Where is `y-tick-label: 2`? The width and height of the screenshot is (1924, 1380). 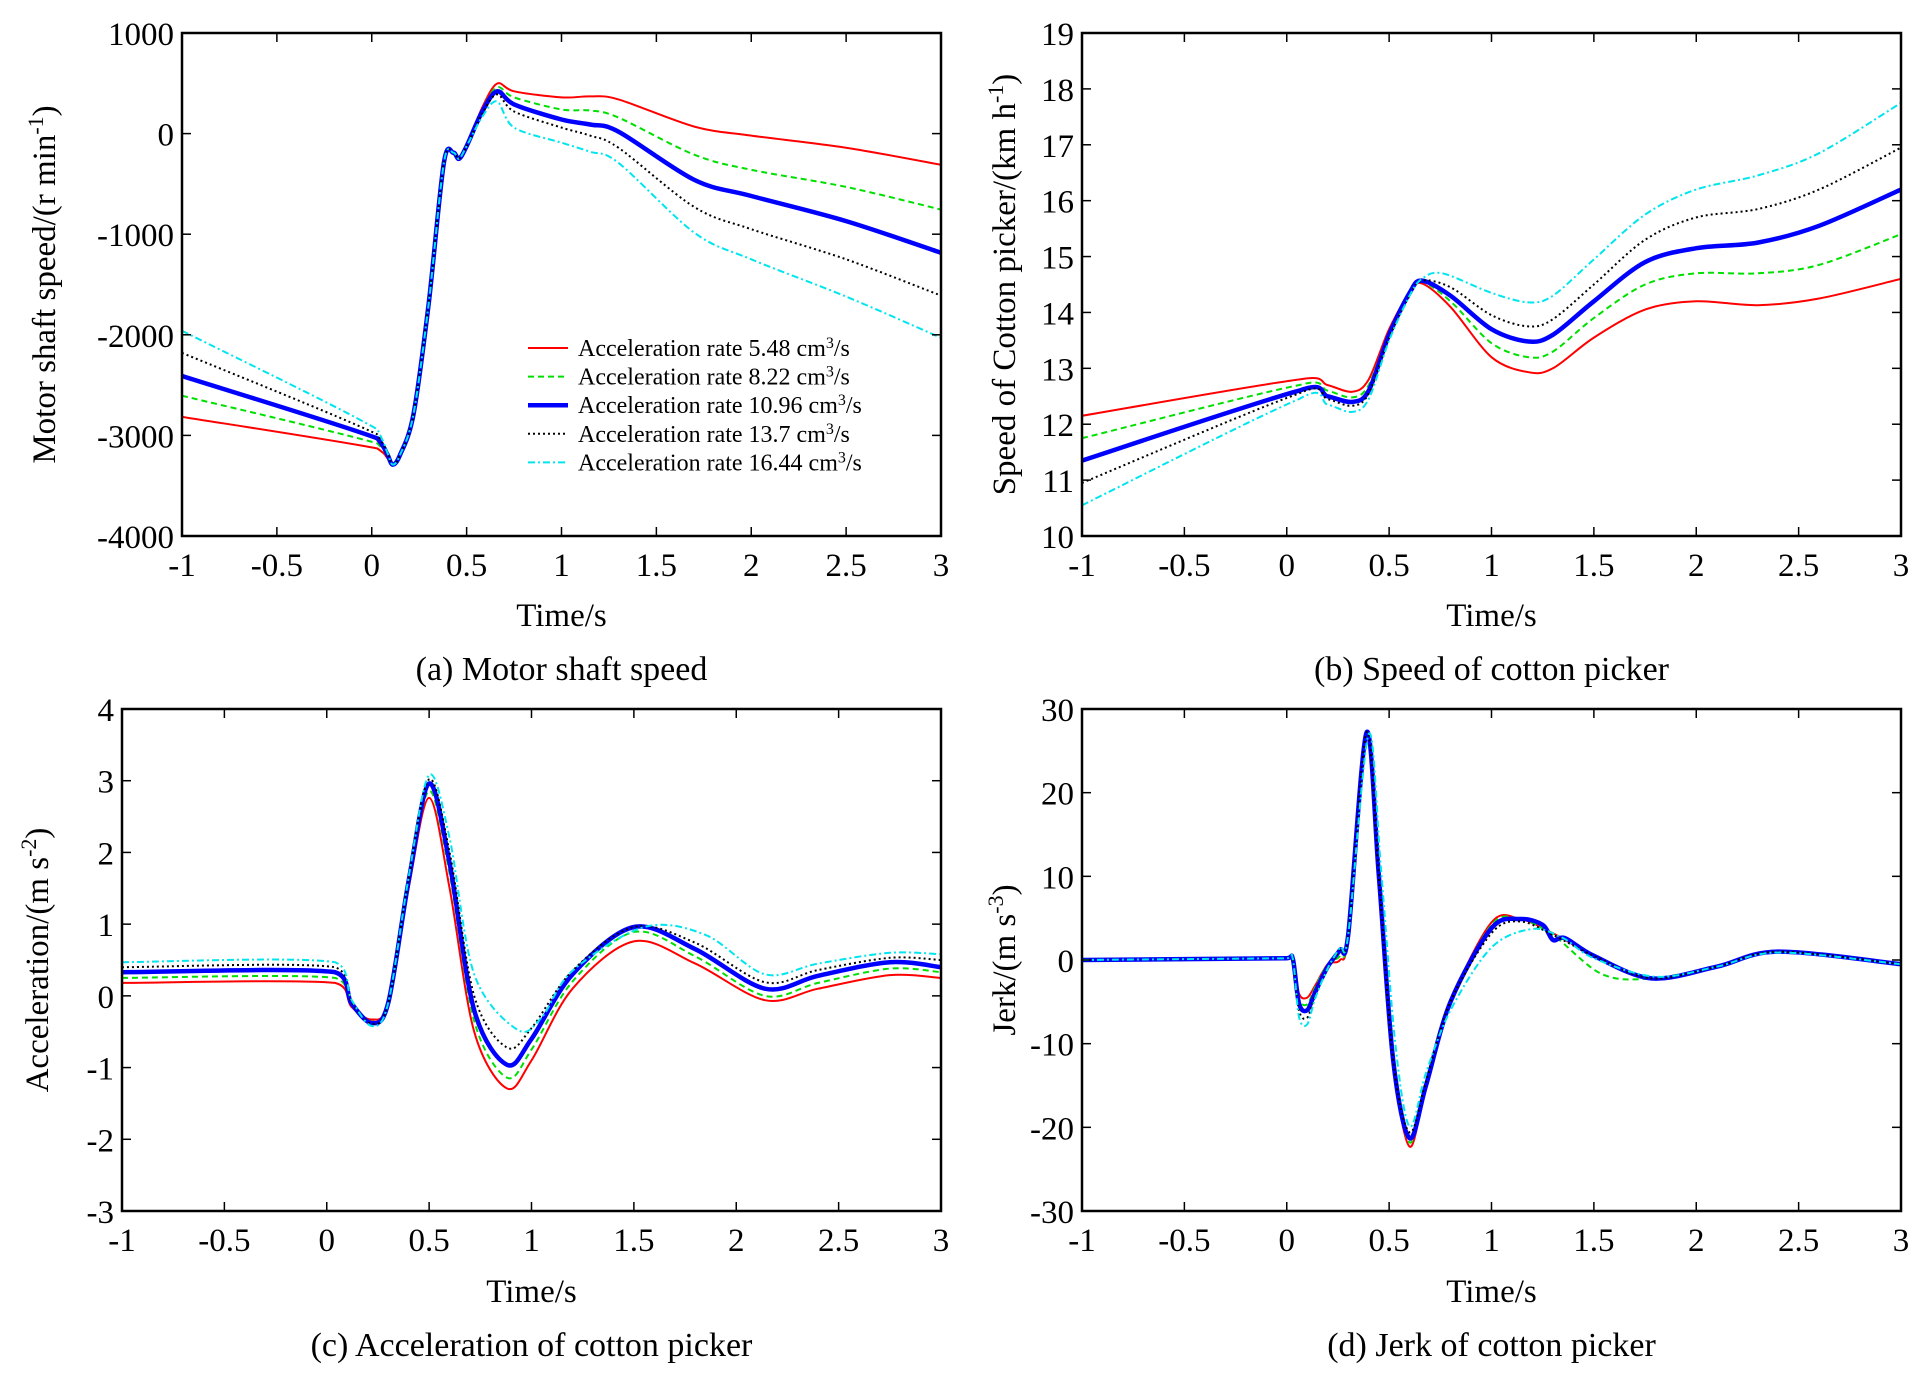
y-tick-label: 2 is located at coordinates (106, 854).